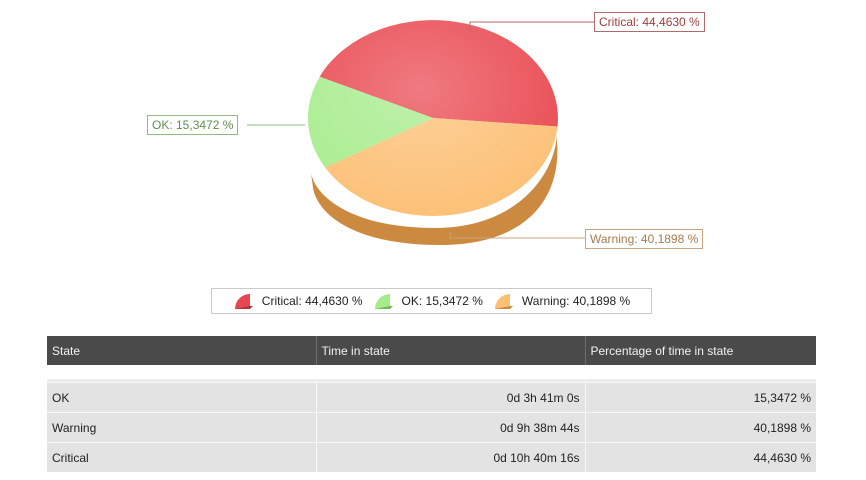 The height and width of the screenshot is (480, 866). I want to click on legend-item-warning: Warning: 40,1898 %, so click(561, 301).